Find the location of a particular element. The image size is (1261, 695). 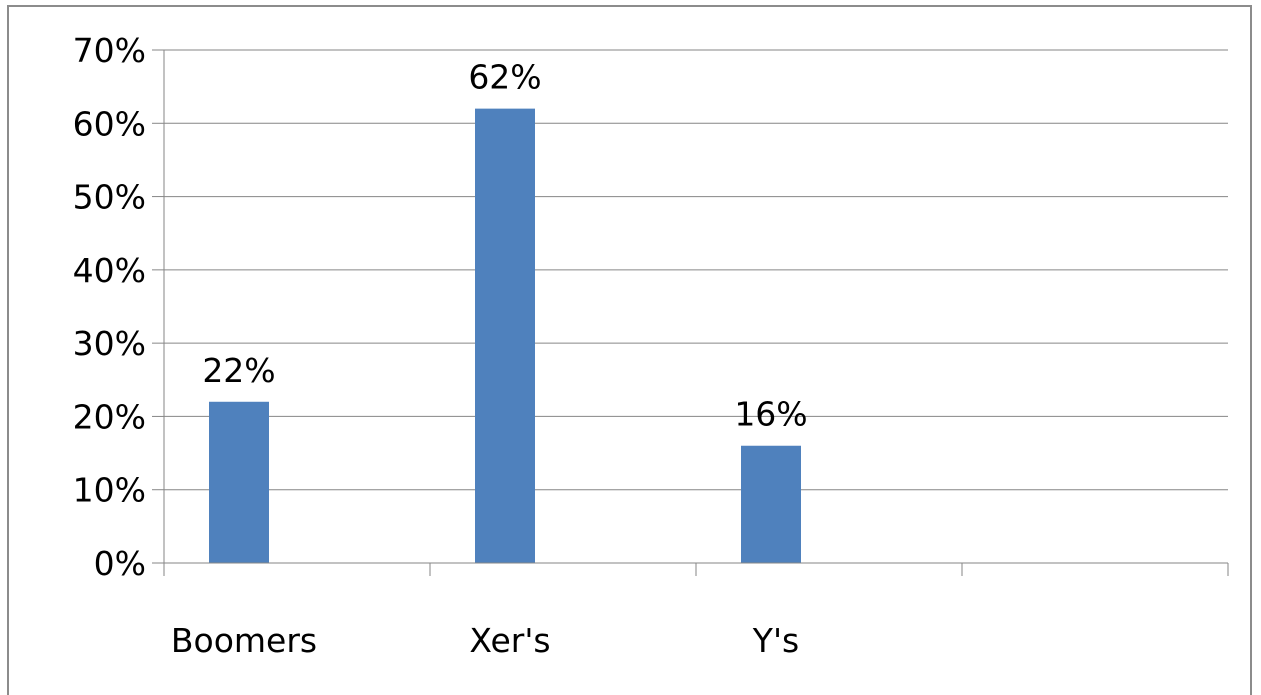

y-tick-label: 70% is located at coordinates (109, 50).